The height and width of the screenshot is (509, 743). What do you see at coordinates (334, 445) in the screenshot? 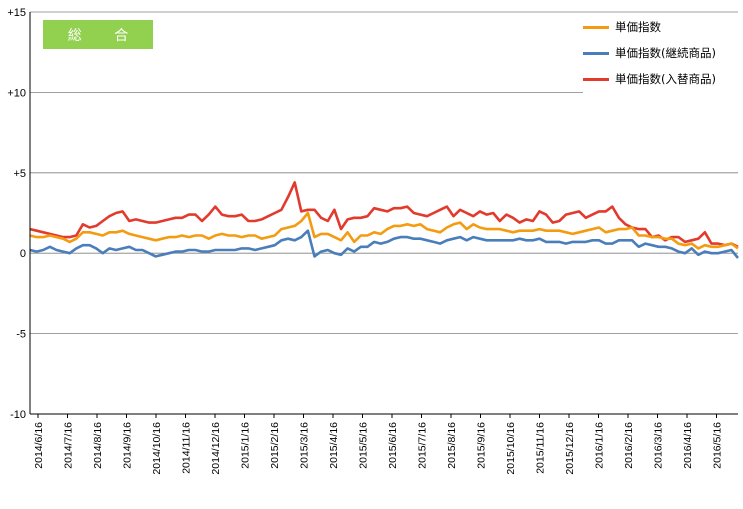
I see `x-tick-label: 2015/4/16` at bounding box center [334, 445].